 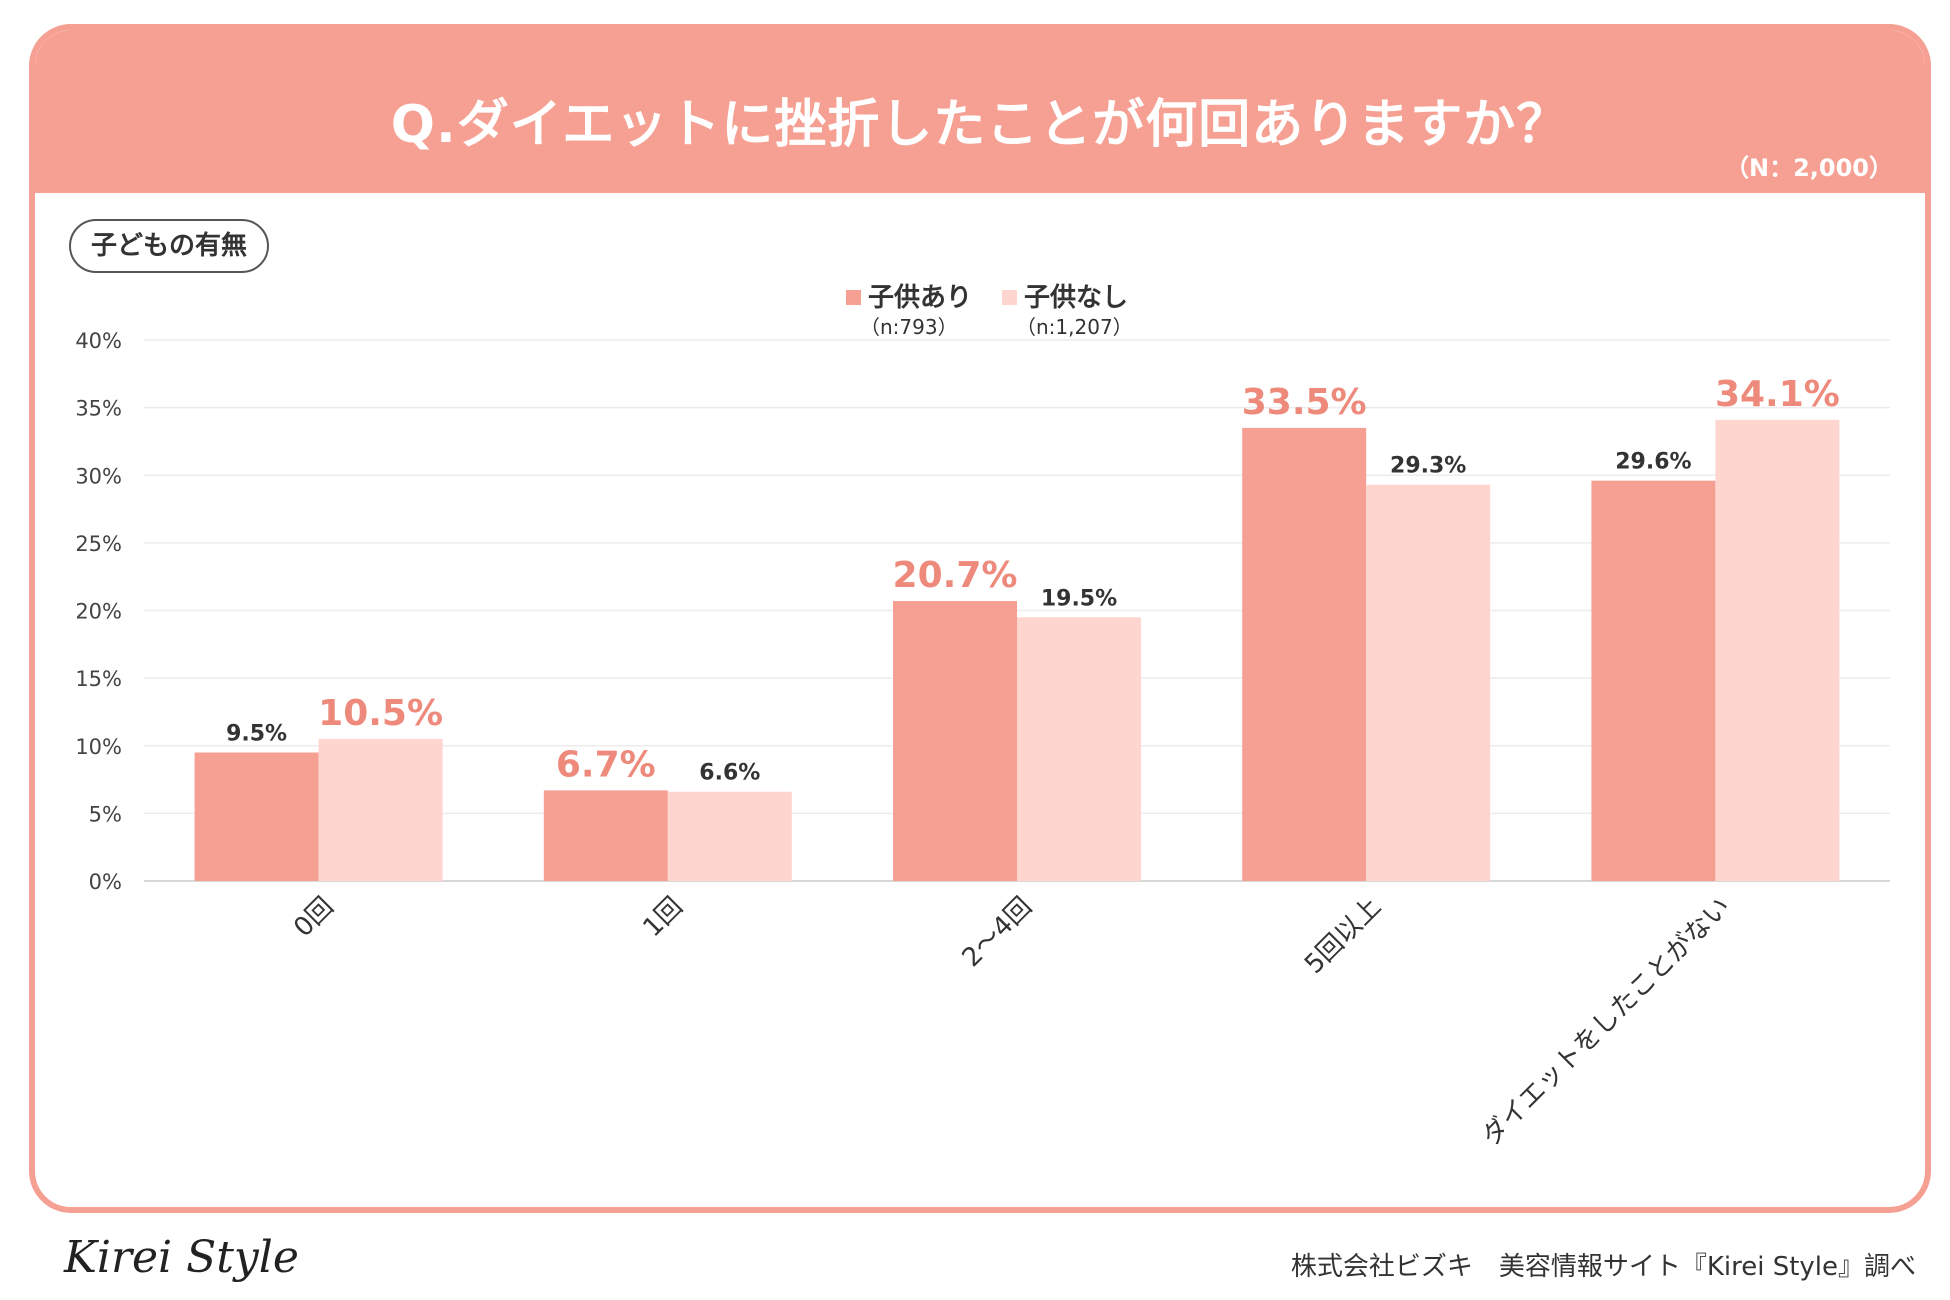 What do you see at coordinates (169, 246) in the screenshot?
I see `segment-label: 子どもの有無` at bounding box center [169, 246].